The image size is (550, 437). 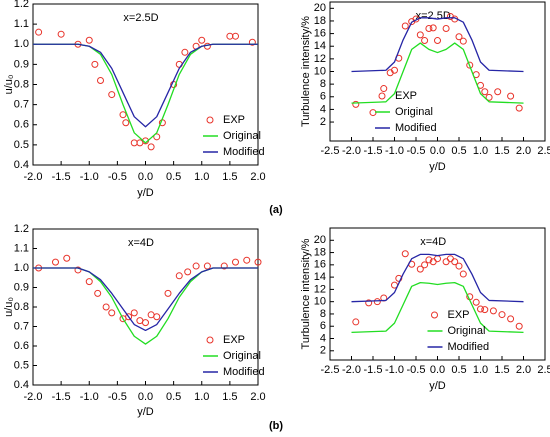 I want to click on y-tick-label: 0.5, so click(x=21, y=365).